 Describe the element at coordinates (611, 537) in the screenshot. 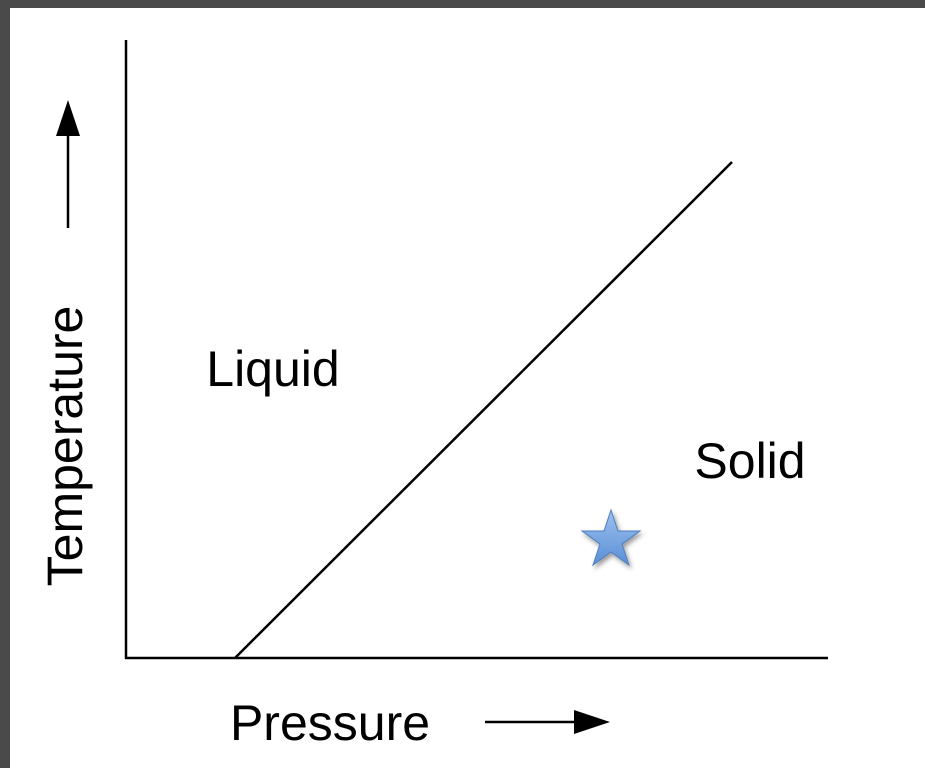

I see `star-marker` at that location.